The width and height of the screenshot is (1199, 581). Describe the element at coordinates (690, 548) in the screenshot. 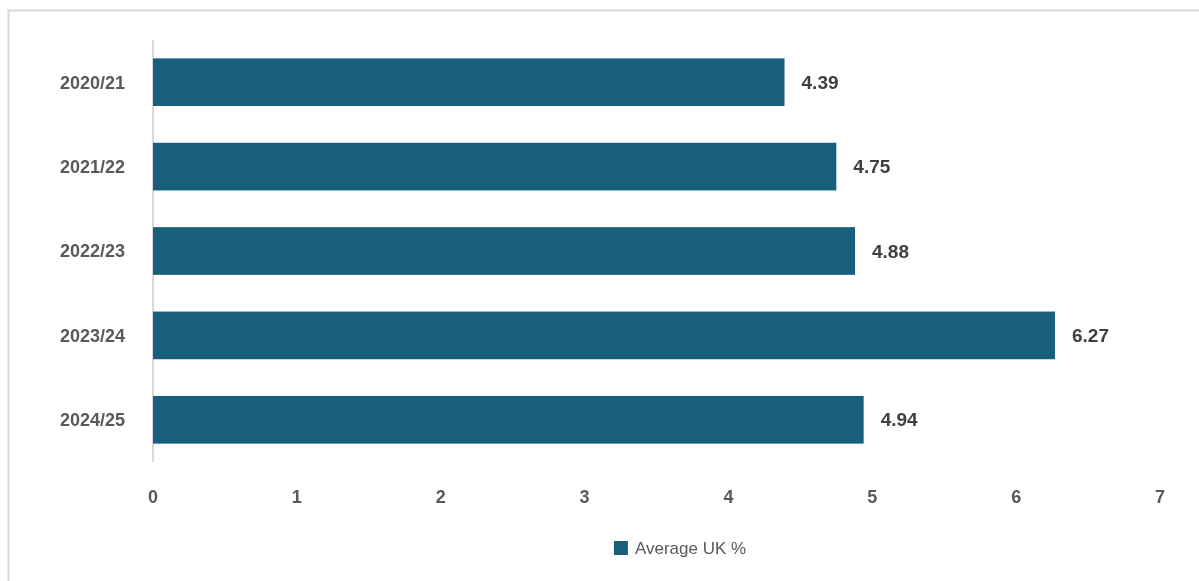

I see `legend-label: Average UK %` at that location.